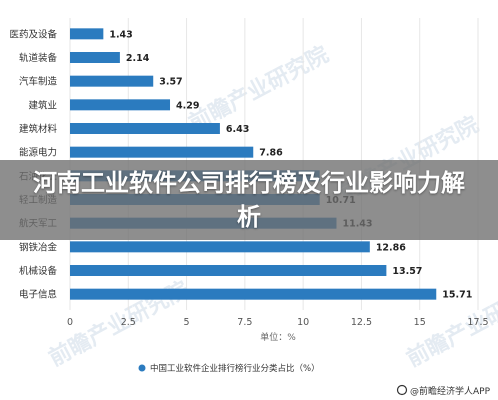  What do you see at coordinates (38, 58) in the screenshot?
I see `category-label: 轨道装备` at bounding box center [38, 58].